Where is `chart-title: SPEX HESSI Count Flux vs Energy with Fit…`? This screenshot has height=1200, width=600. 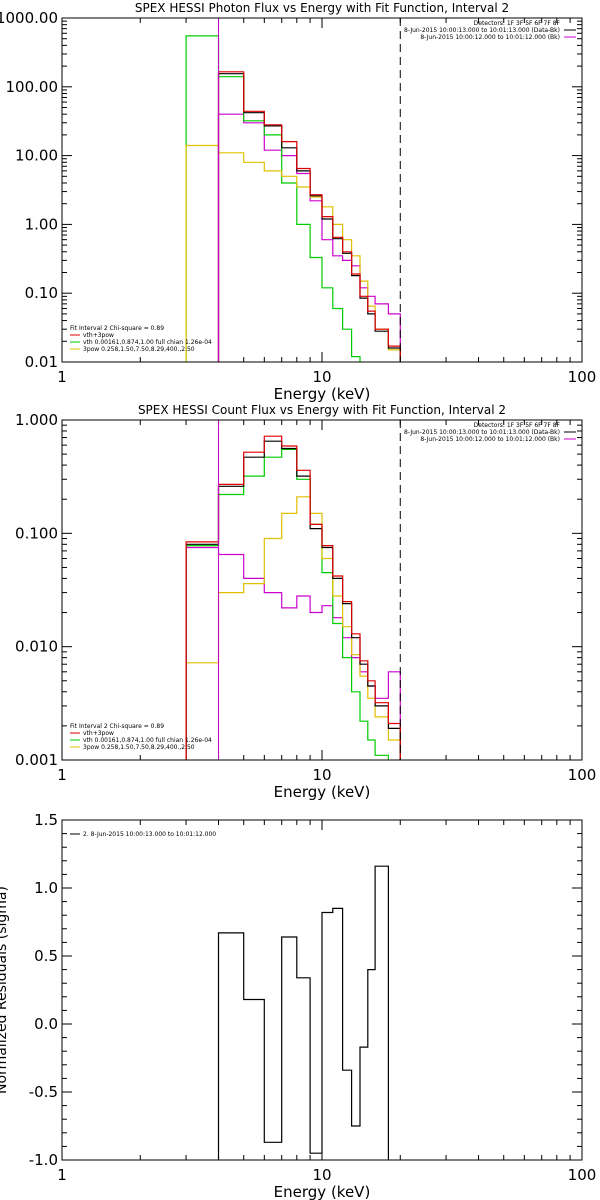 chart-title: SPEX HESSI Count Flux vs Energy with Fit… is located at coordinates (322, 410).